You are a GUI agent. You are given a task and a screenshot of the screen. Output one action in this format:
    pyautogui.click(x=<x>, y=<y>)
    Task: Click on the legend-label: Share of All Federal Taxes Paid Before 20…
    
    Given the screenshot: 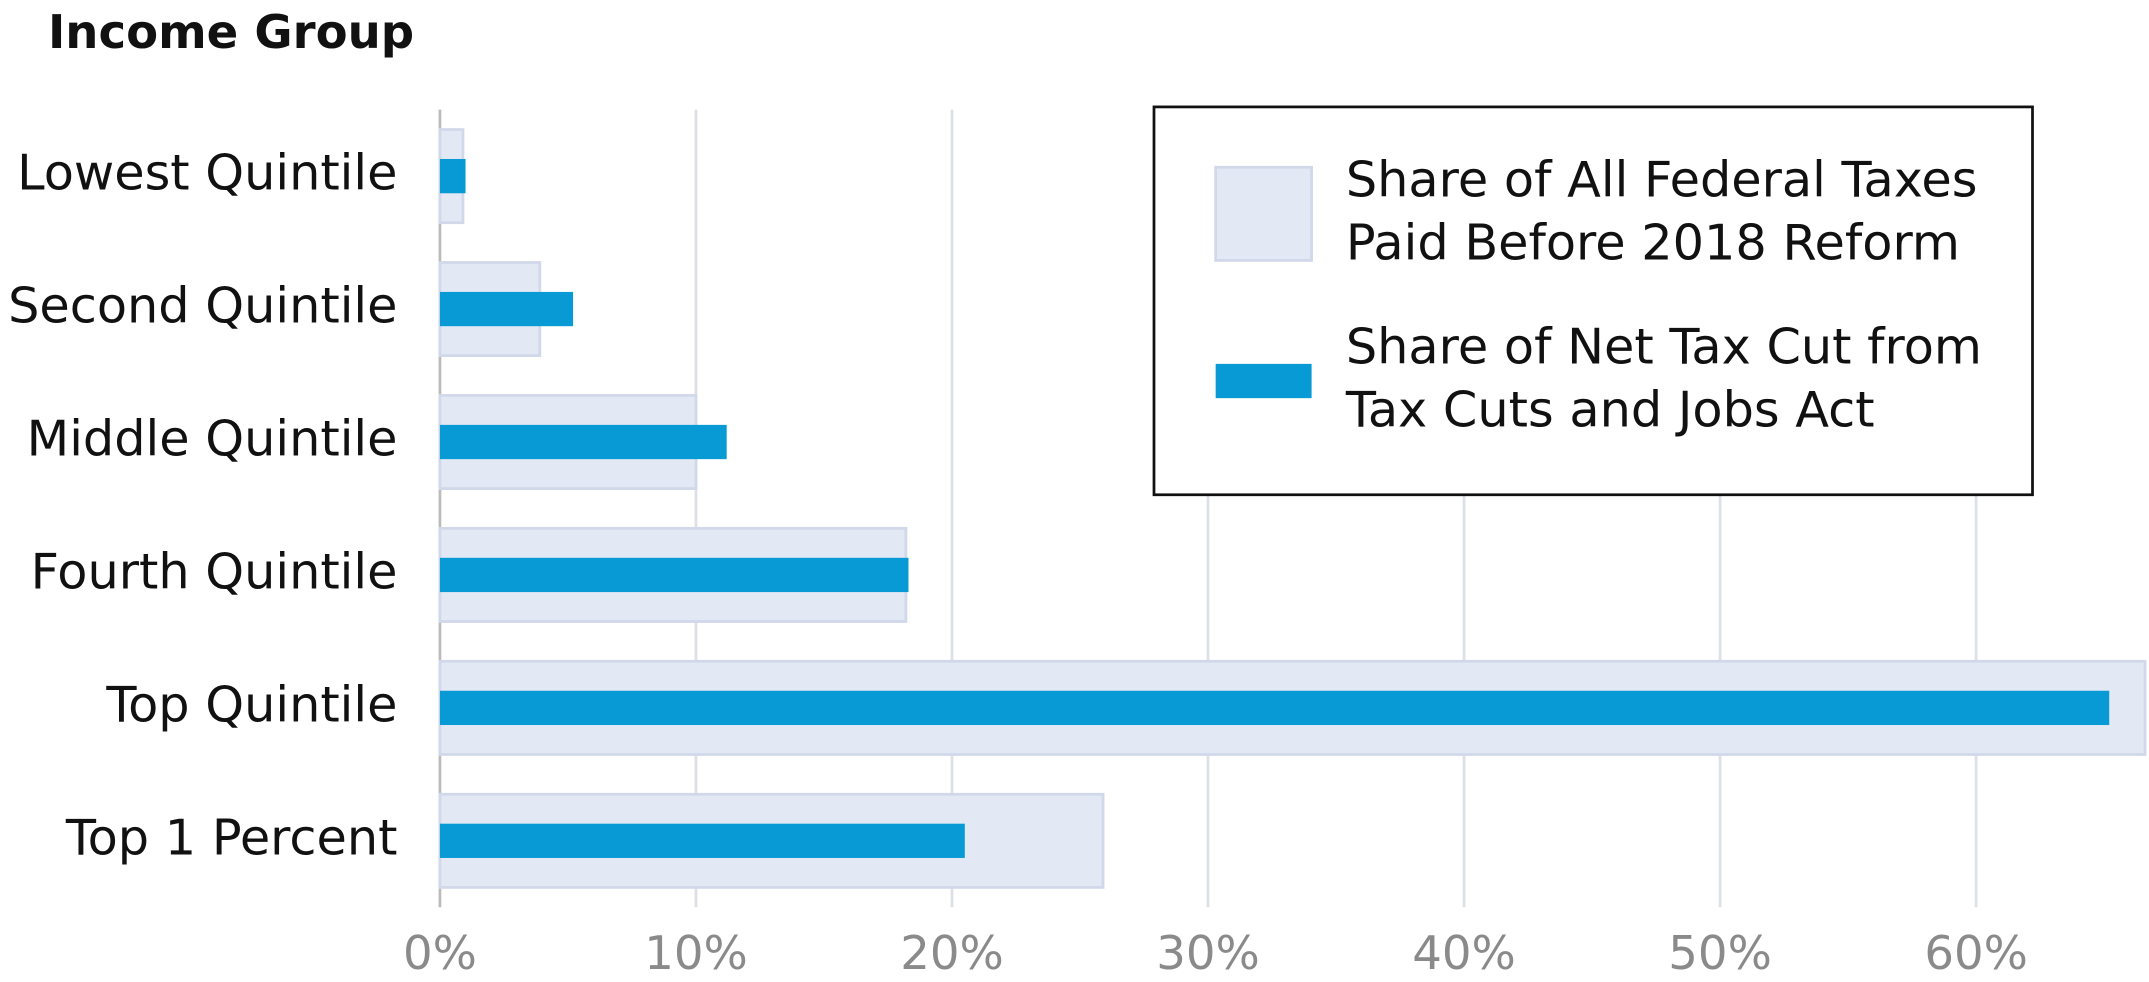 What is the action you would take?
    pyautogui.click(x=1662, y=210)
    